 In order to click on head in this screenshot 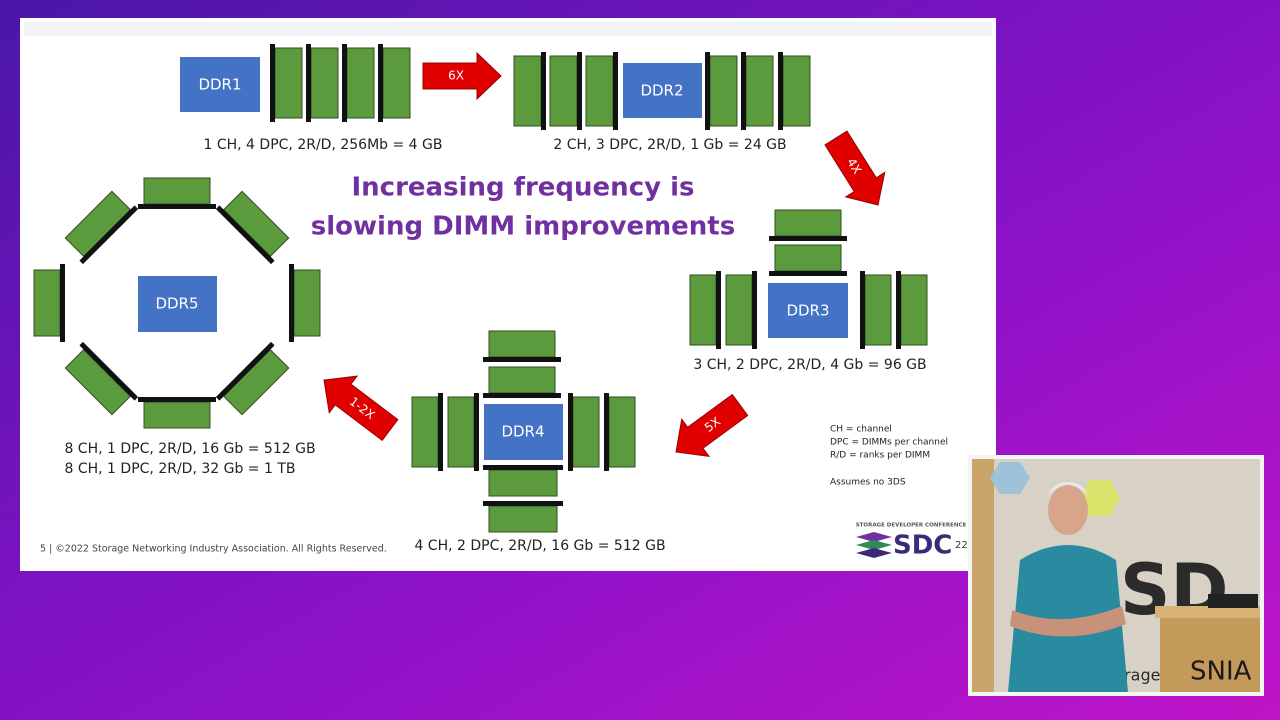, I will do `click(1068, 510)`.